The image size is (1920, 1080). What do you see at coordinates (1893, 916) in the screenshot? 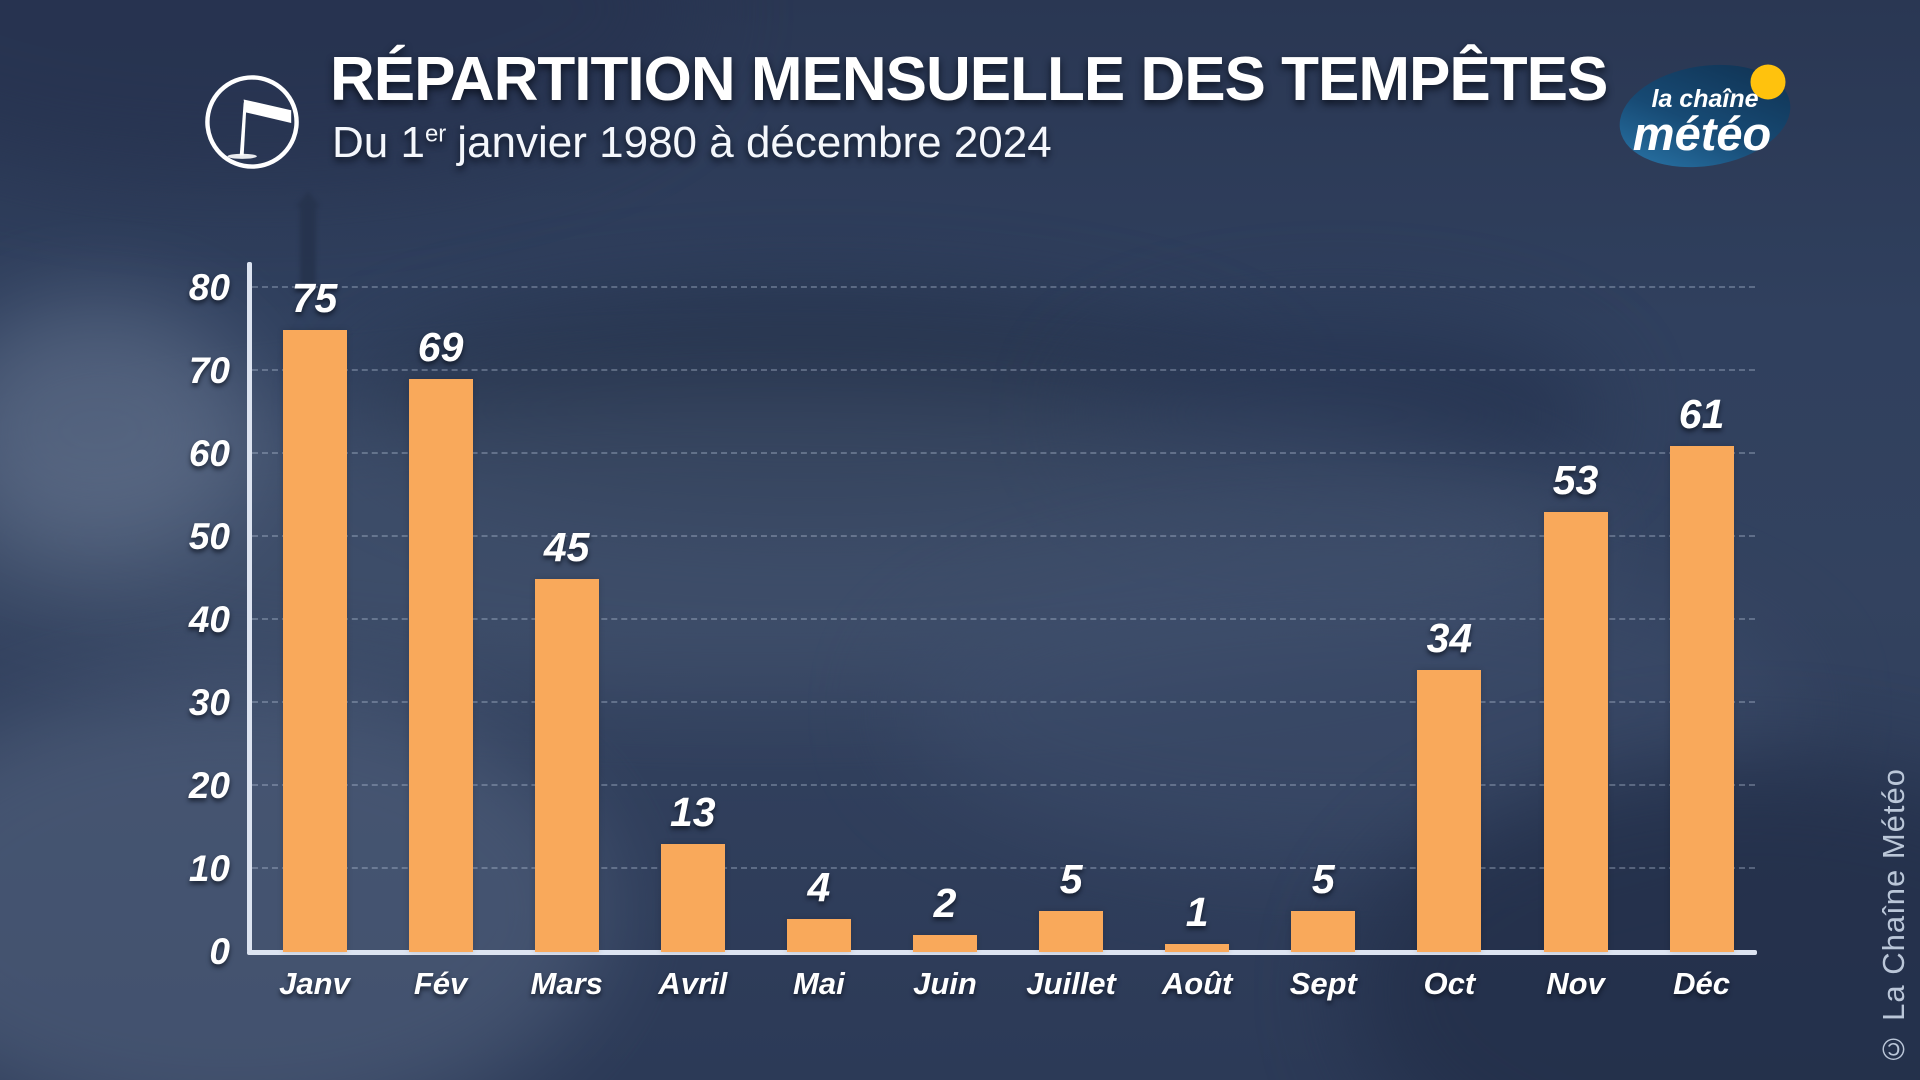
I see `copyright-watermark: © La Chaîne Météo` at bounding box center [1893, 916].